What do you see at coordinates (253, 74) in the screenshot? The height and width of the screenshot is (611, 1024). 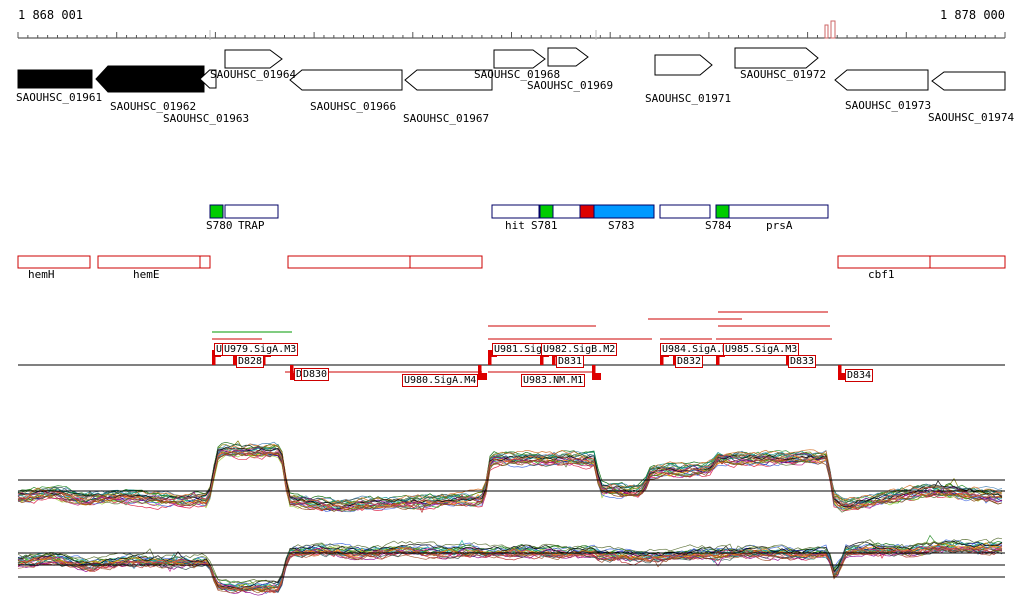 I see `gene-label: SAOUHSC_01964` at bounding box center [253, 74].